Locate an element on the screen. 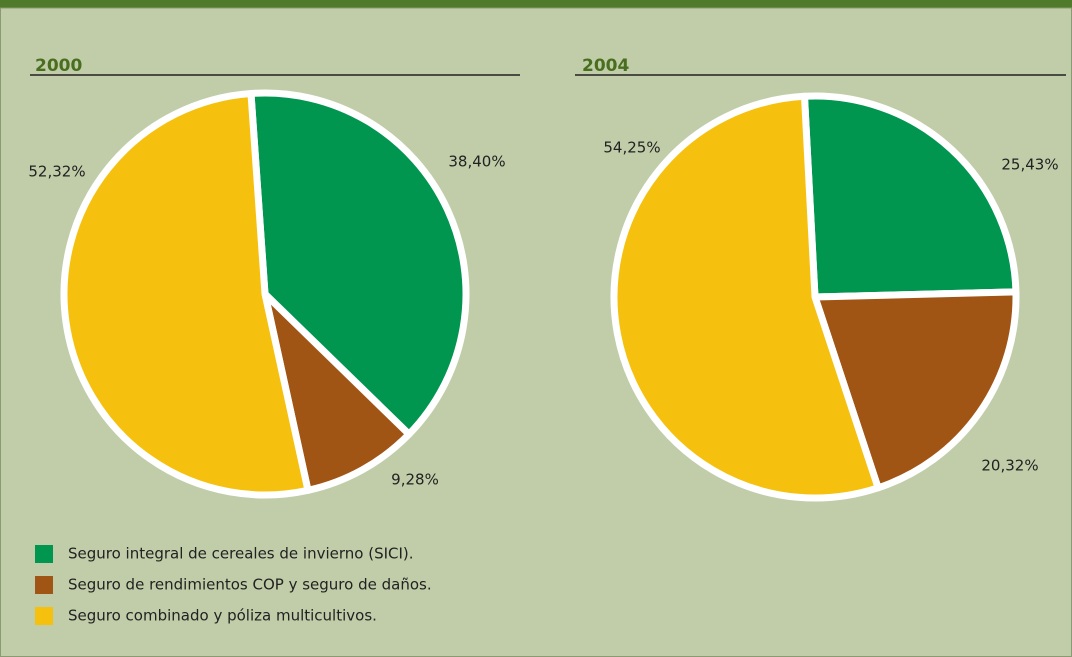 The width and height of the screenshot is (1072, 657). chart-title: 2004 is located at coordinates (605, 66).